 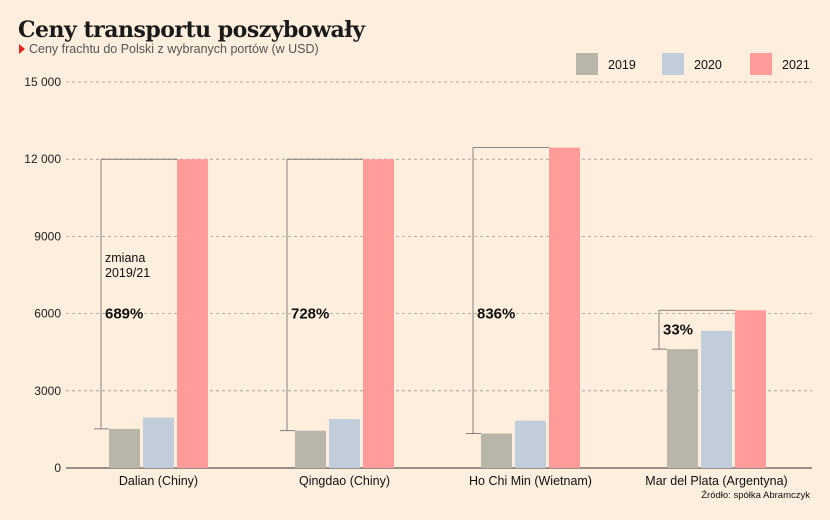 What do you see at coordinates (708, 65) in the screenshot?
I see `legend-label-2020: 2020` at bounding box center [708, 65].